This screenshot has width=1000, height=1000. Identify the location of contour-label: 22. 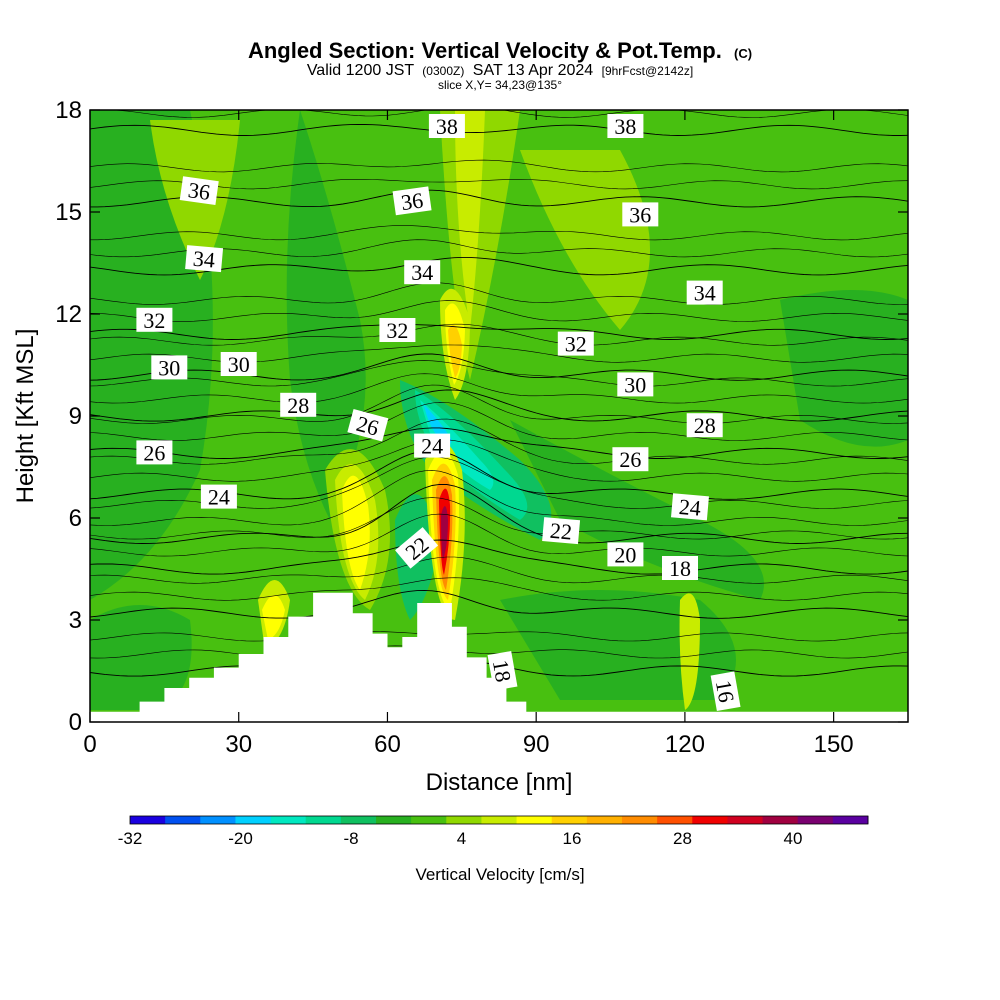
(561, 531).